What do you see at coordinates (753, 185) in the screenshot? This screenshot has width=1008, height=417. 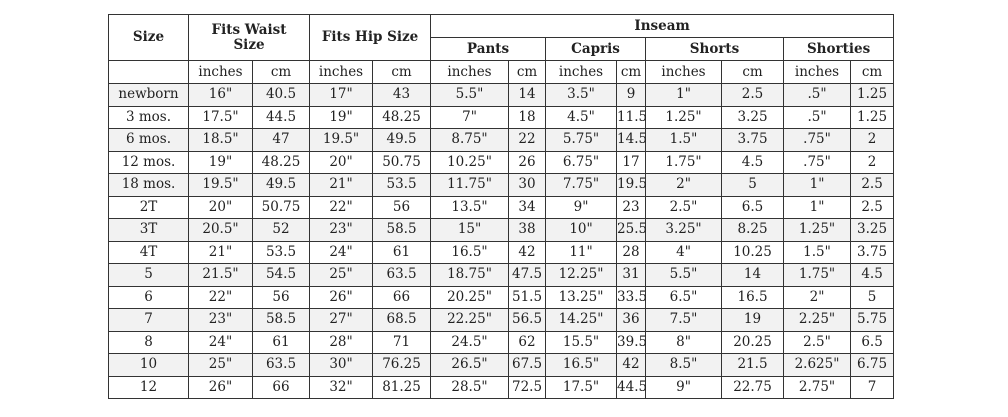 I see `value-cell: 5` at bounding box center [753, 185].